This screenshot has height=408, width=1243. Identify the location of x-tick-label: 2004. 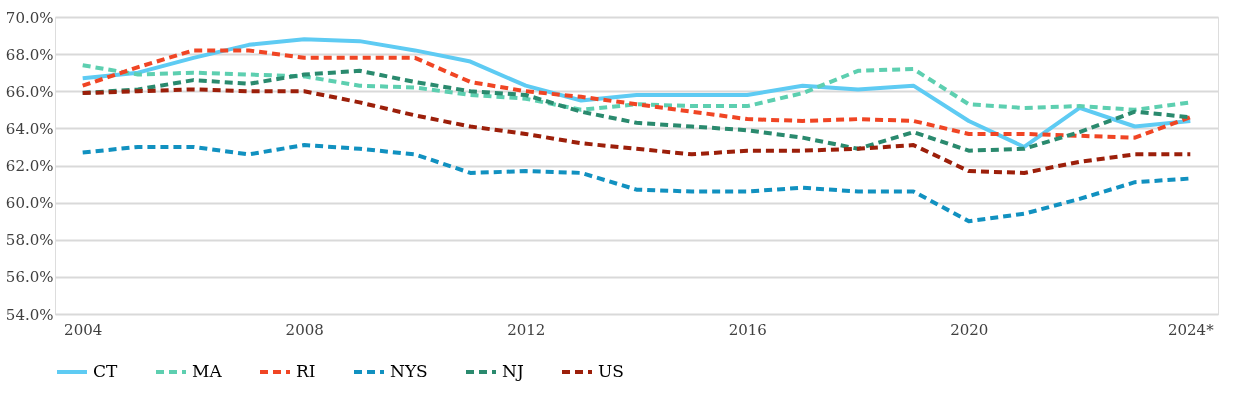
(83, 329).